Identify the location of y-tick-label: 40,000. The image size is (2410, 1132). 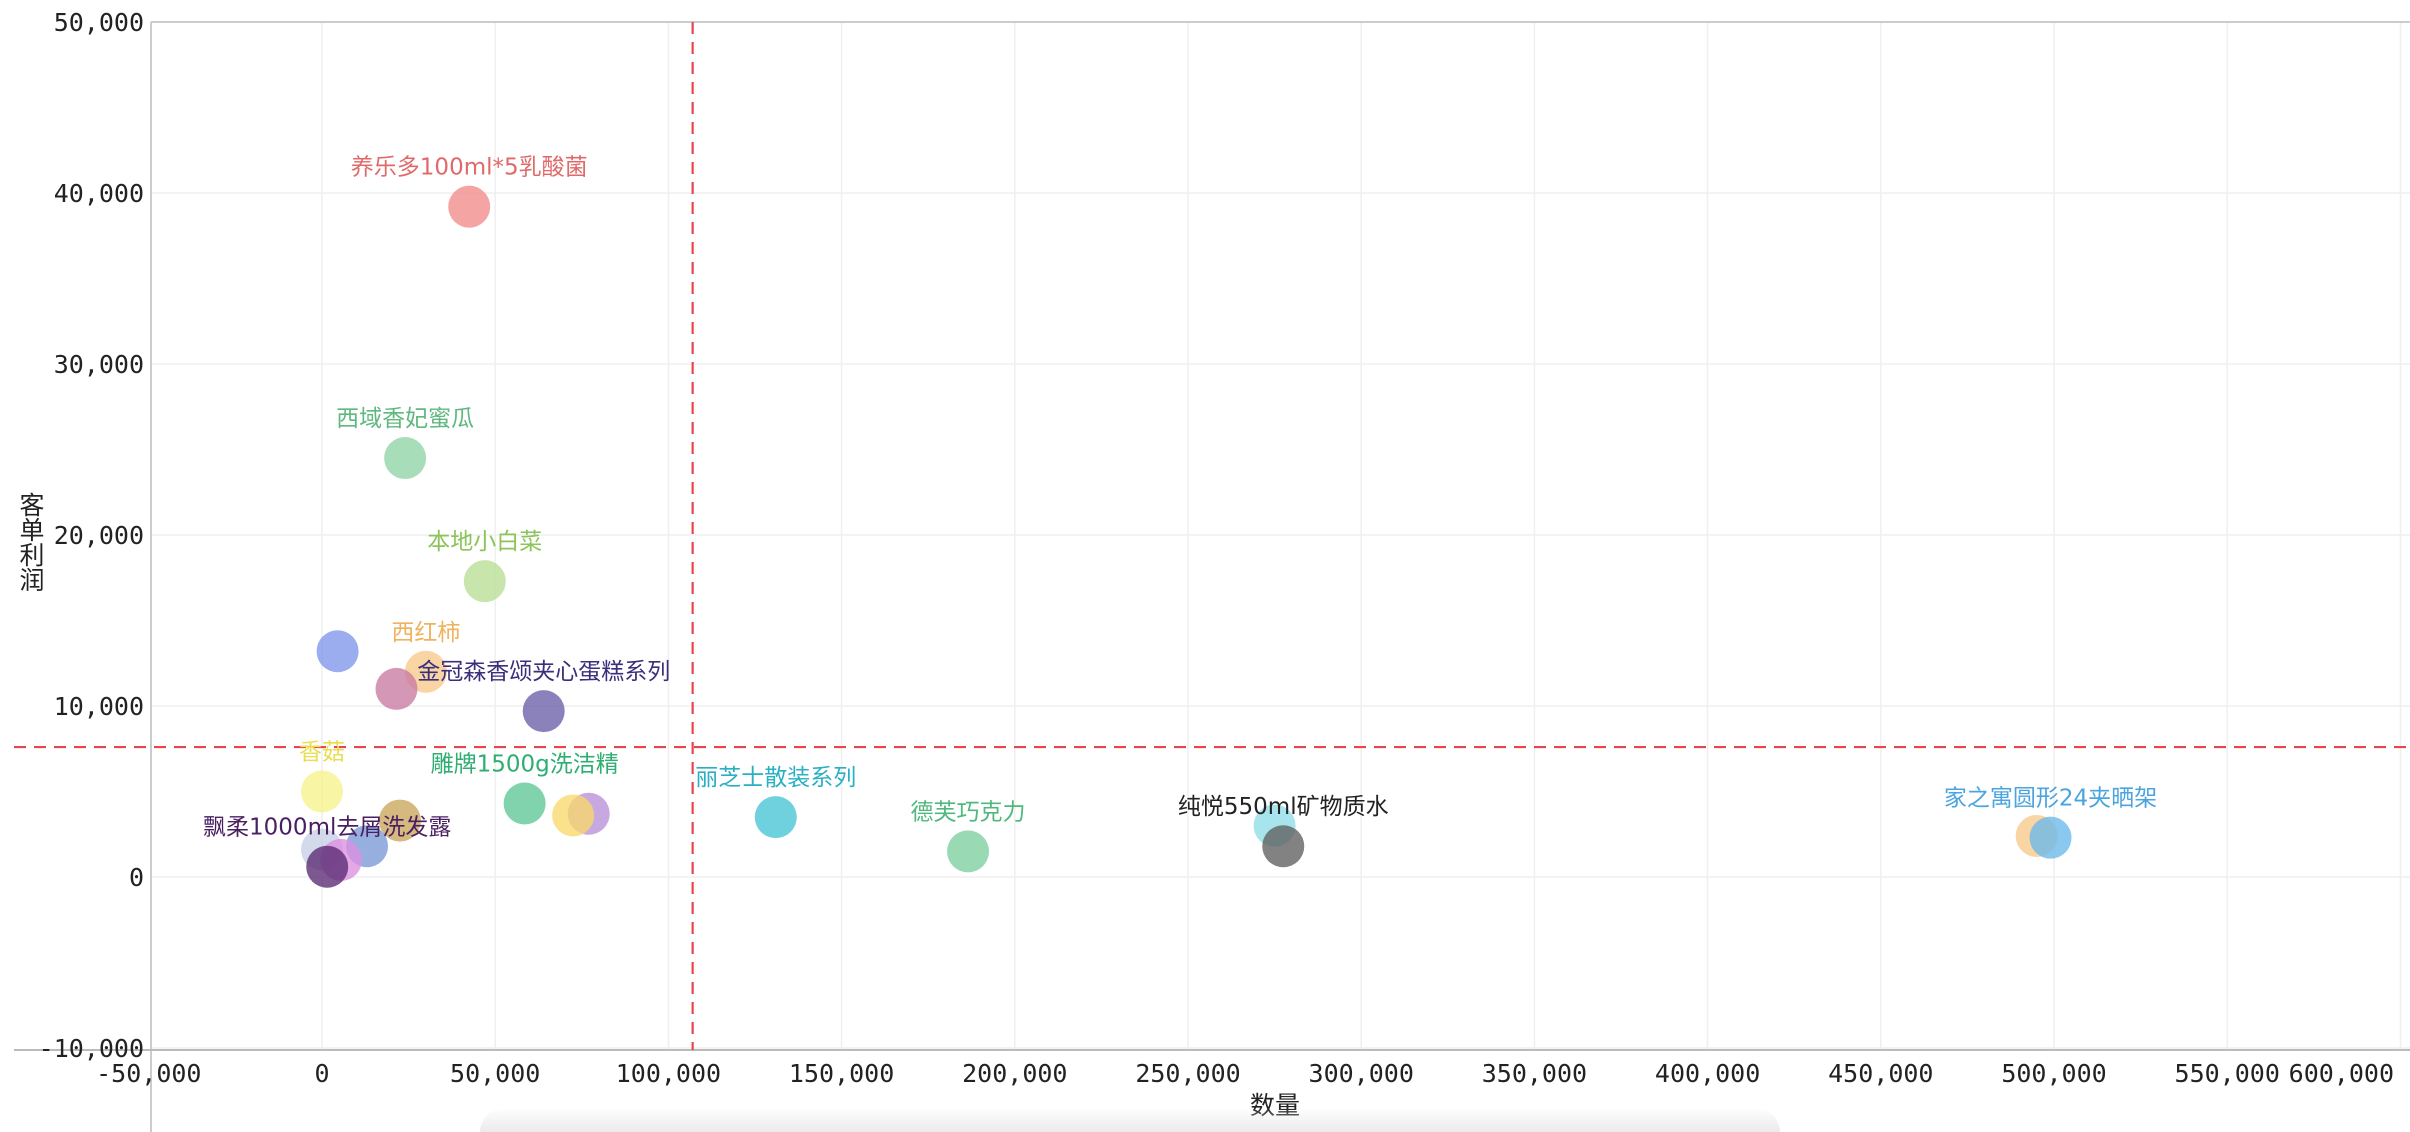
(99, 193).